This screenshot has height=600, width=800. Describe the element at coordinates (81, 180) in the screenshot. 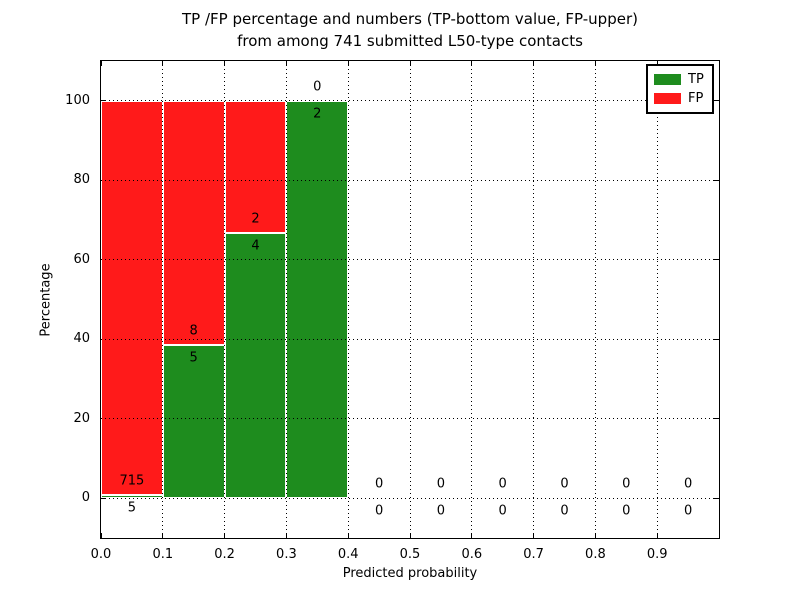

I see `y-tick-label: 80` at that location.